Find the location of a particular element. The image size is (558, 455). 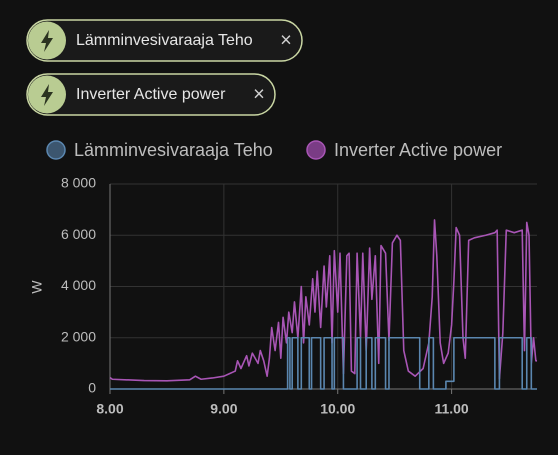

y-tick-label: 2 000 is located at coordinates (78, 336).